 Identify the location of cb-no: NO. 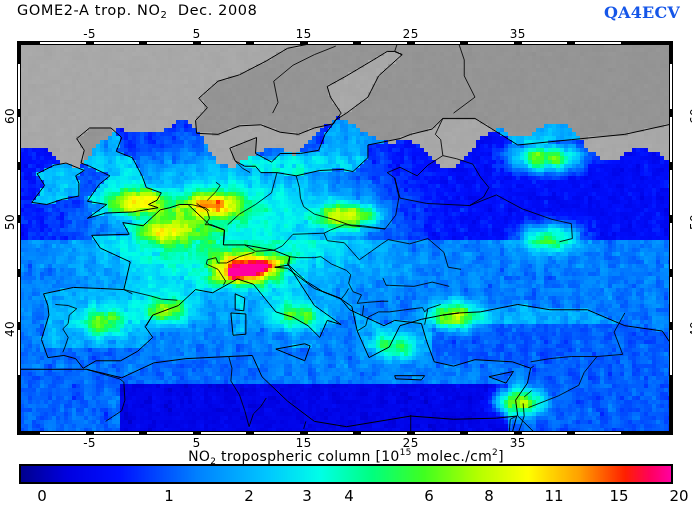
(199, 457).